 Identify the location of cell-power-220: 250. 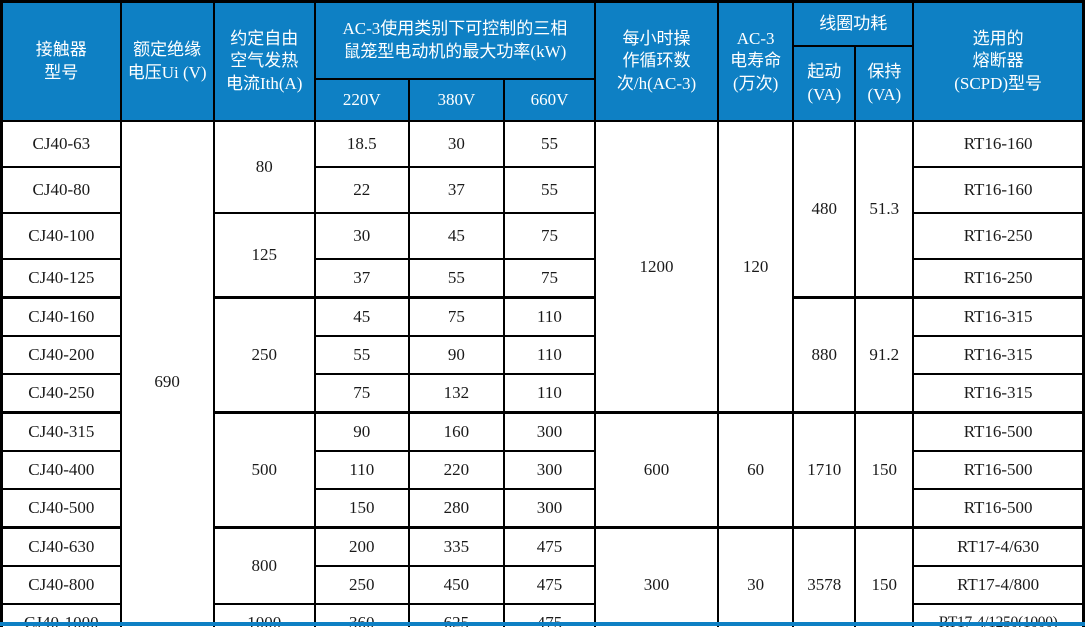
(361, 585).